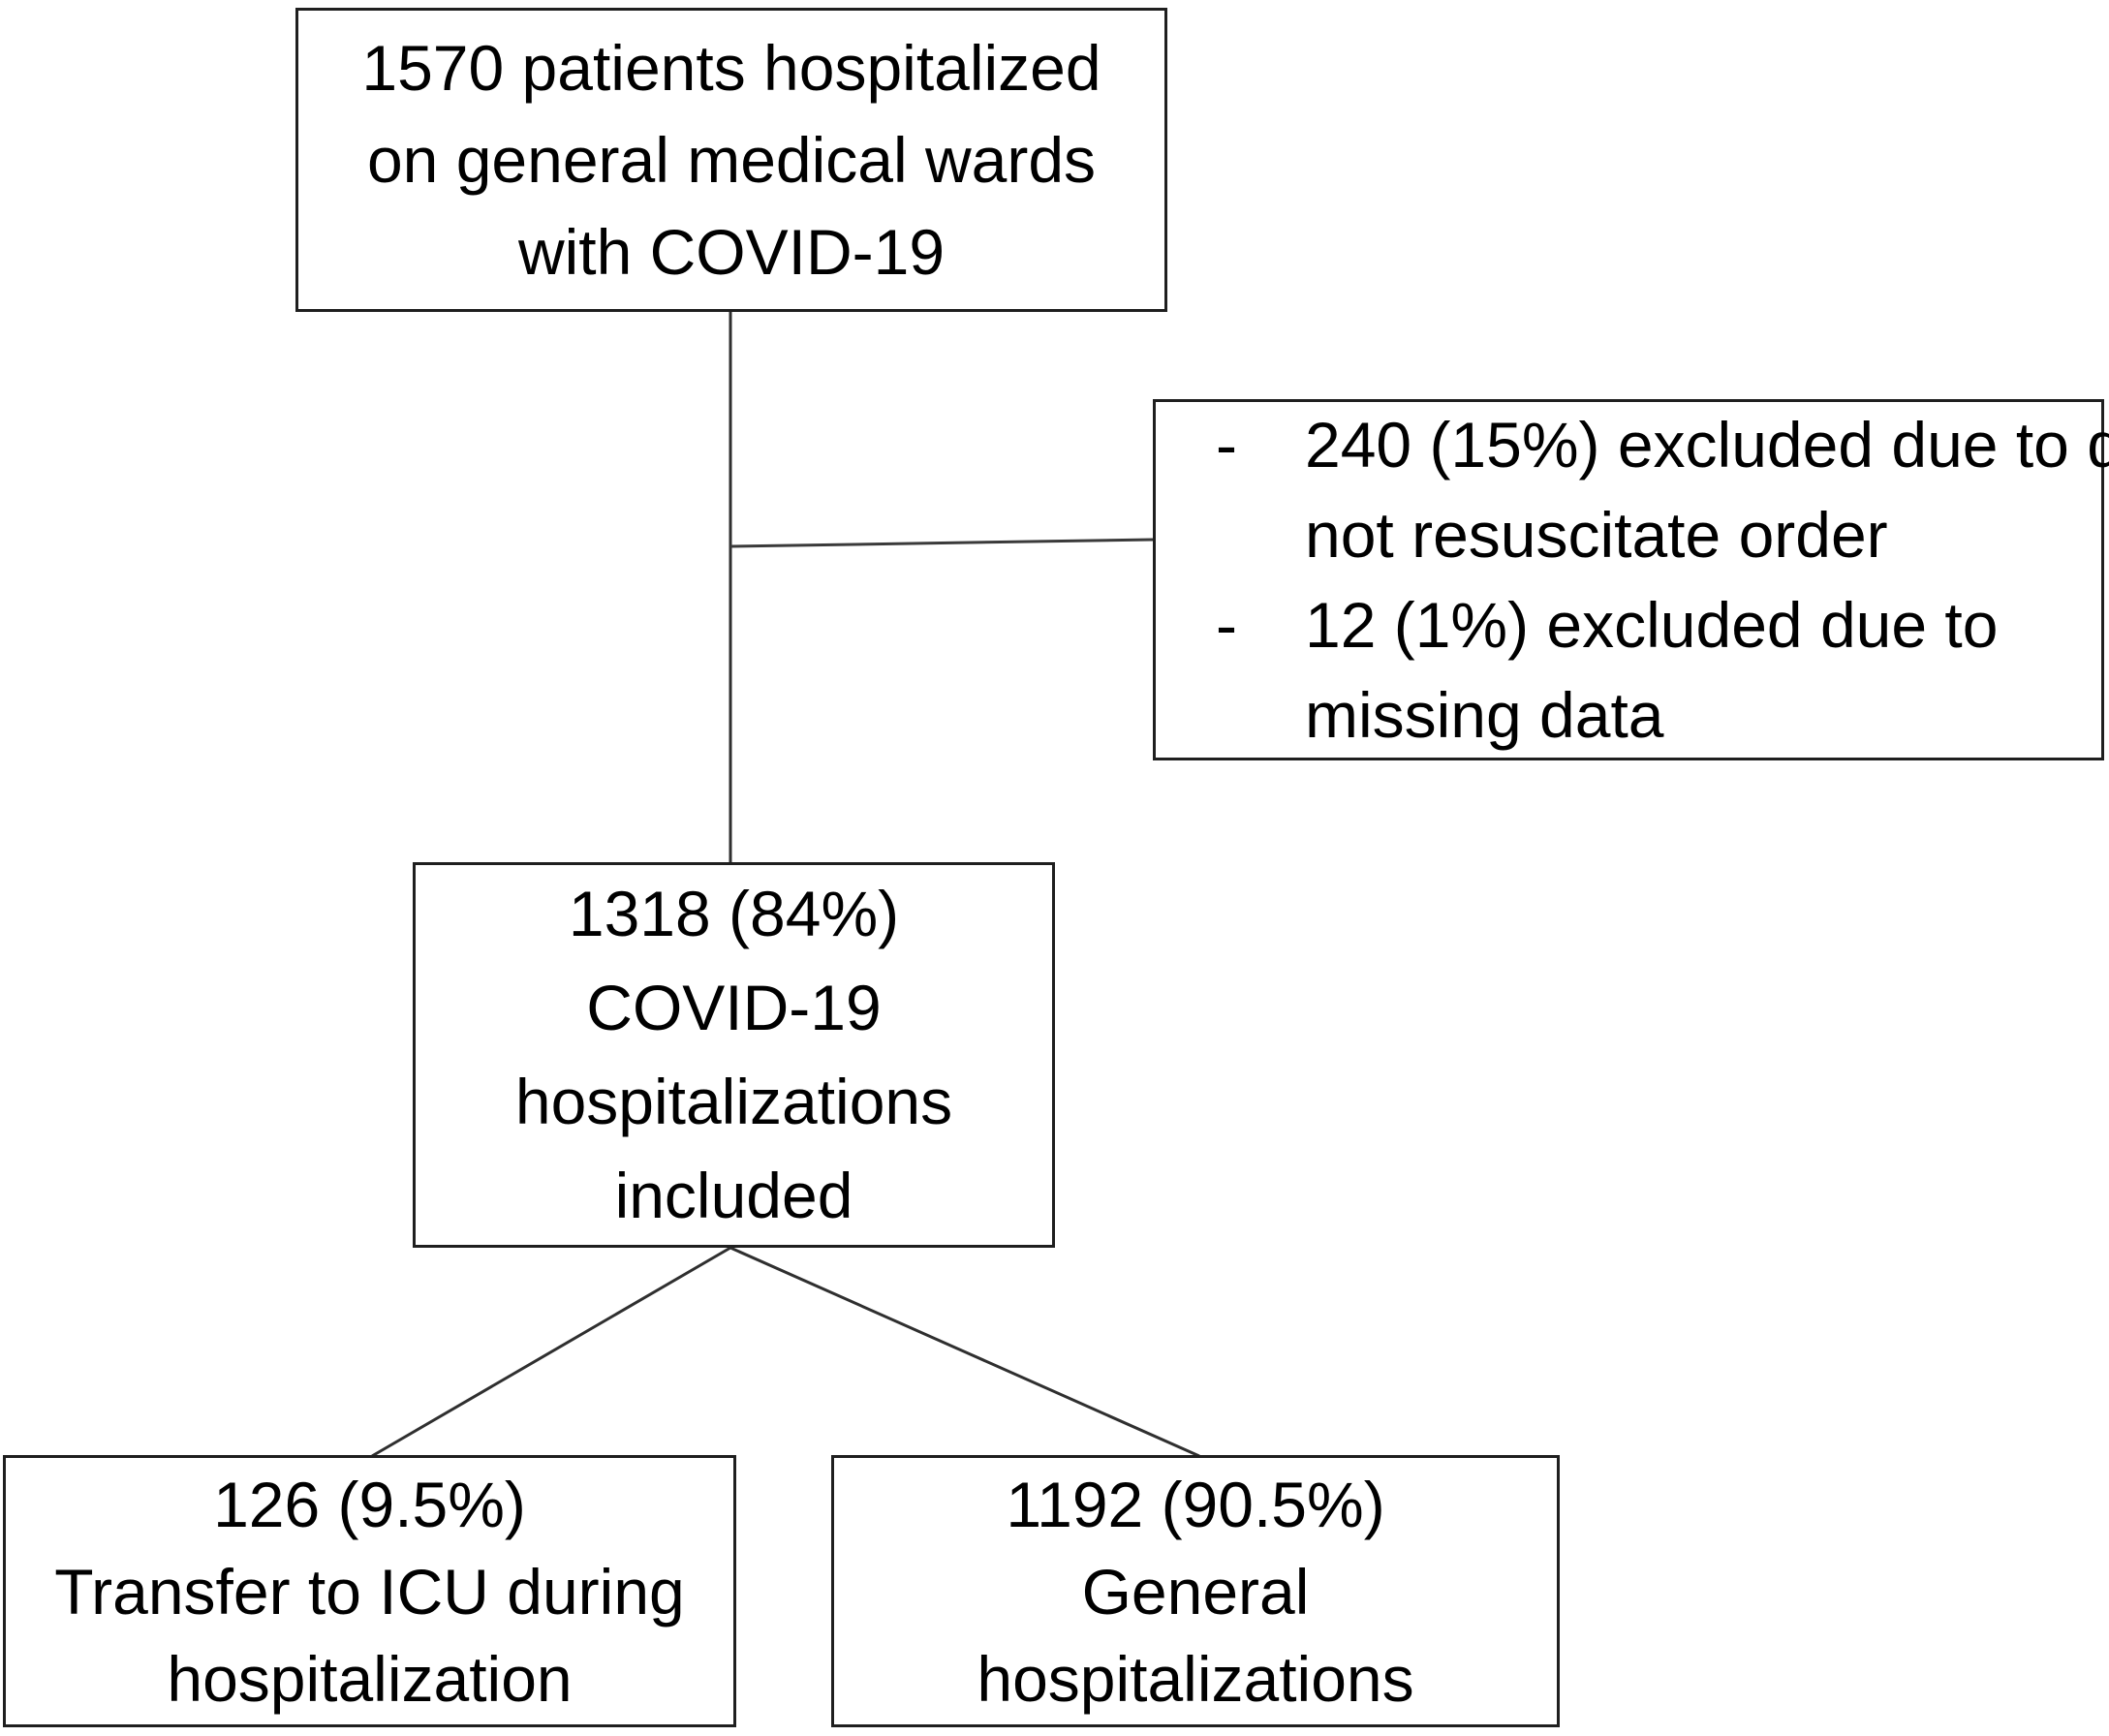 This screenshot has height=1736, width=2109. What do you see at coordinates (1693, 670) in the screenshot?
I see `excluded-item-missing-text: 12 (1%) excluded due to missing data` at bounding box center [1693, 670].